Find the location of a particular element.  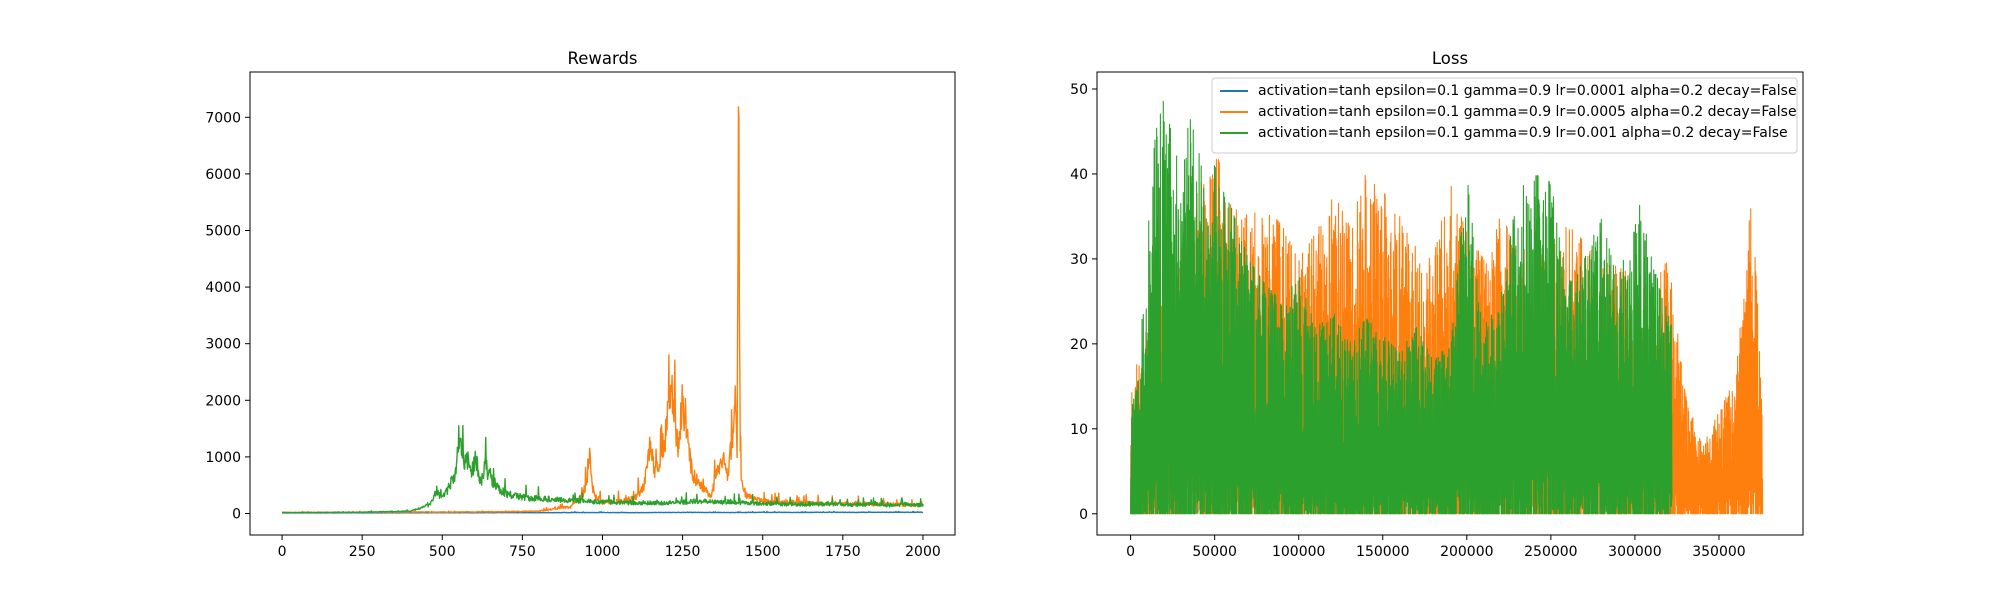

loss-y-tick-label: 40 is located at coordinates (1079, 175).